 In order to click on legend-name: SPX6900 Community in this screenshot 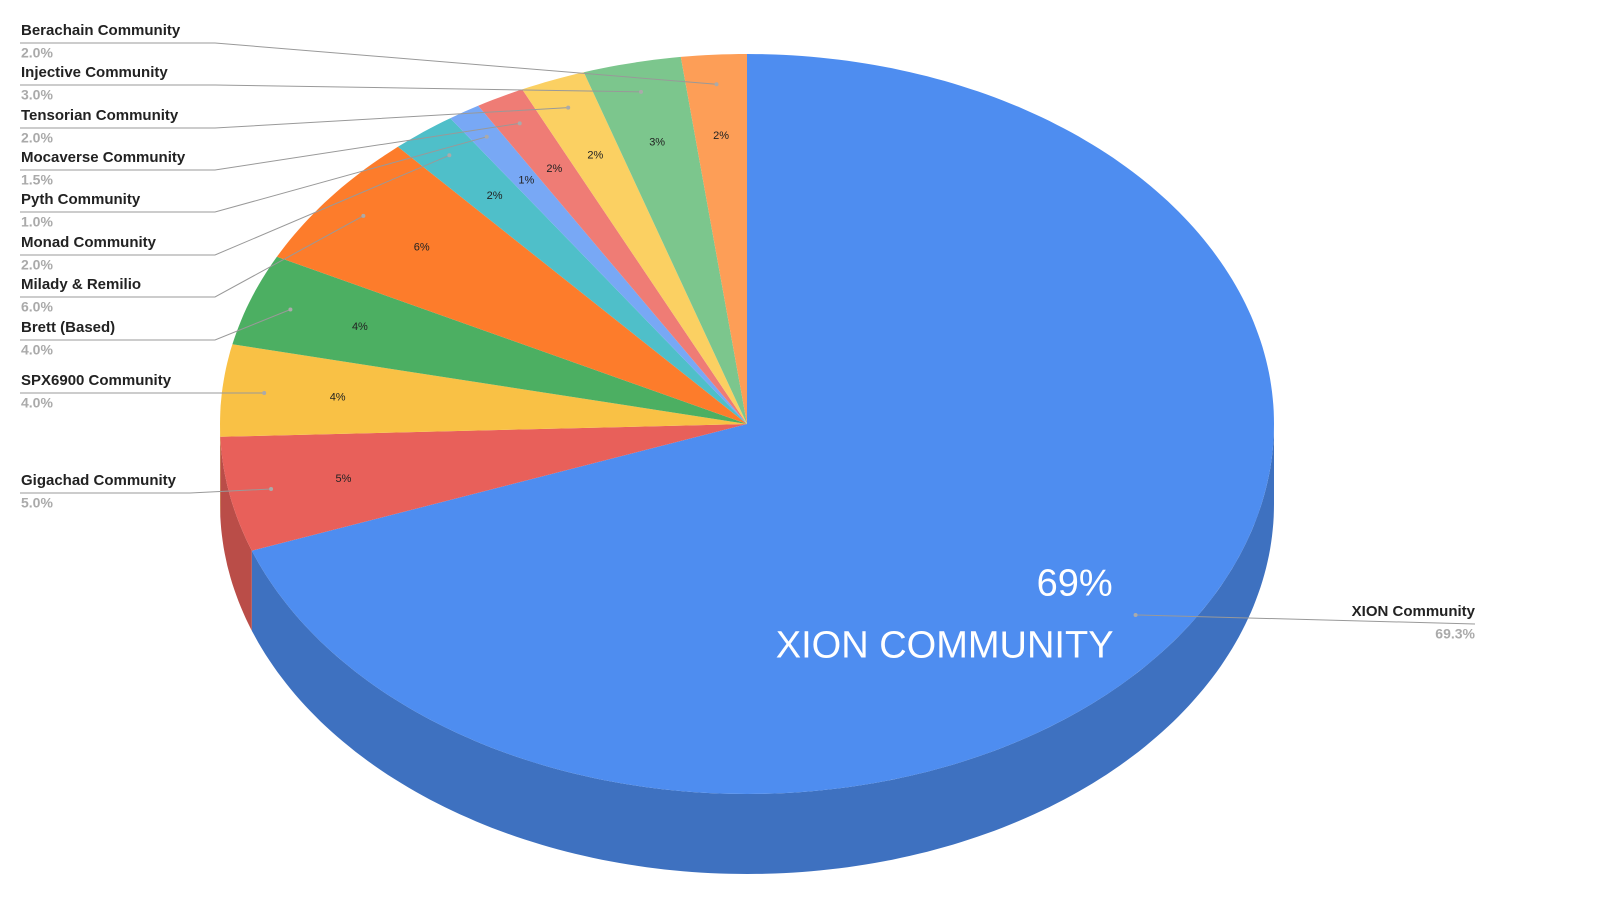, I will do `click(96, 380)`.